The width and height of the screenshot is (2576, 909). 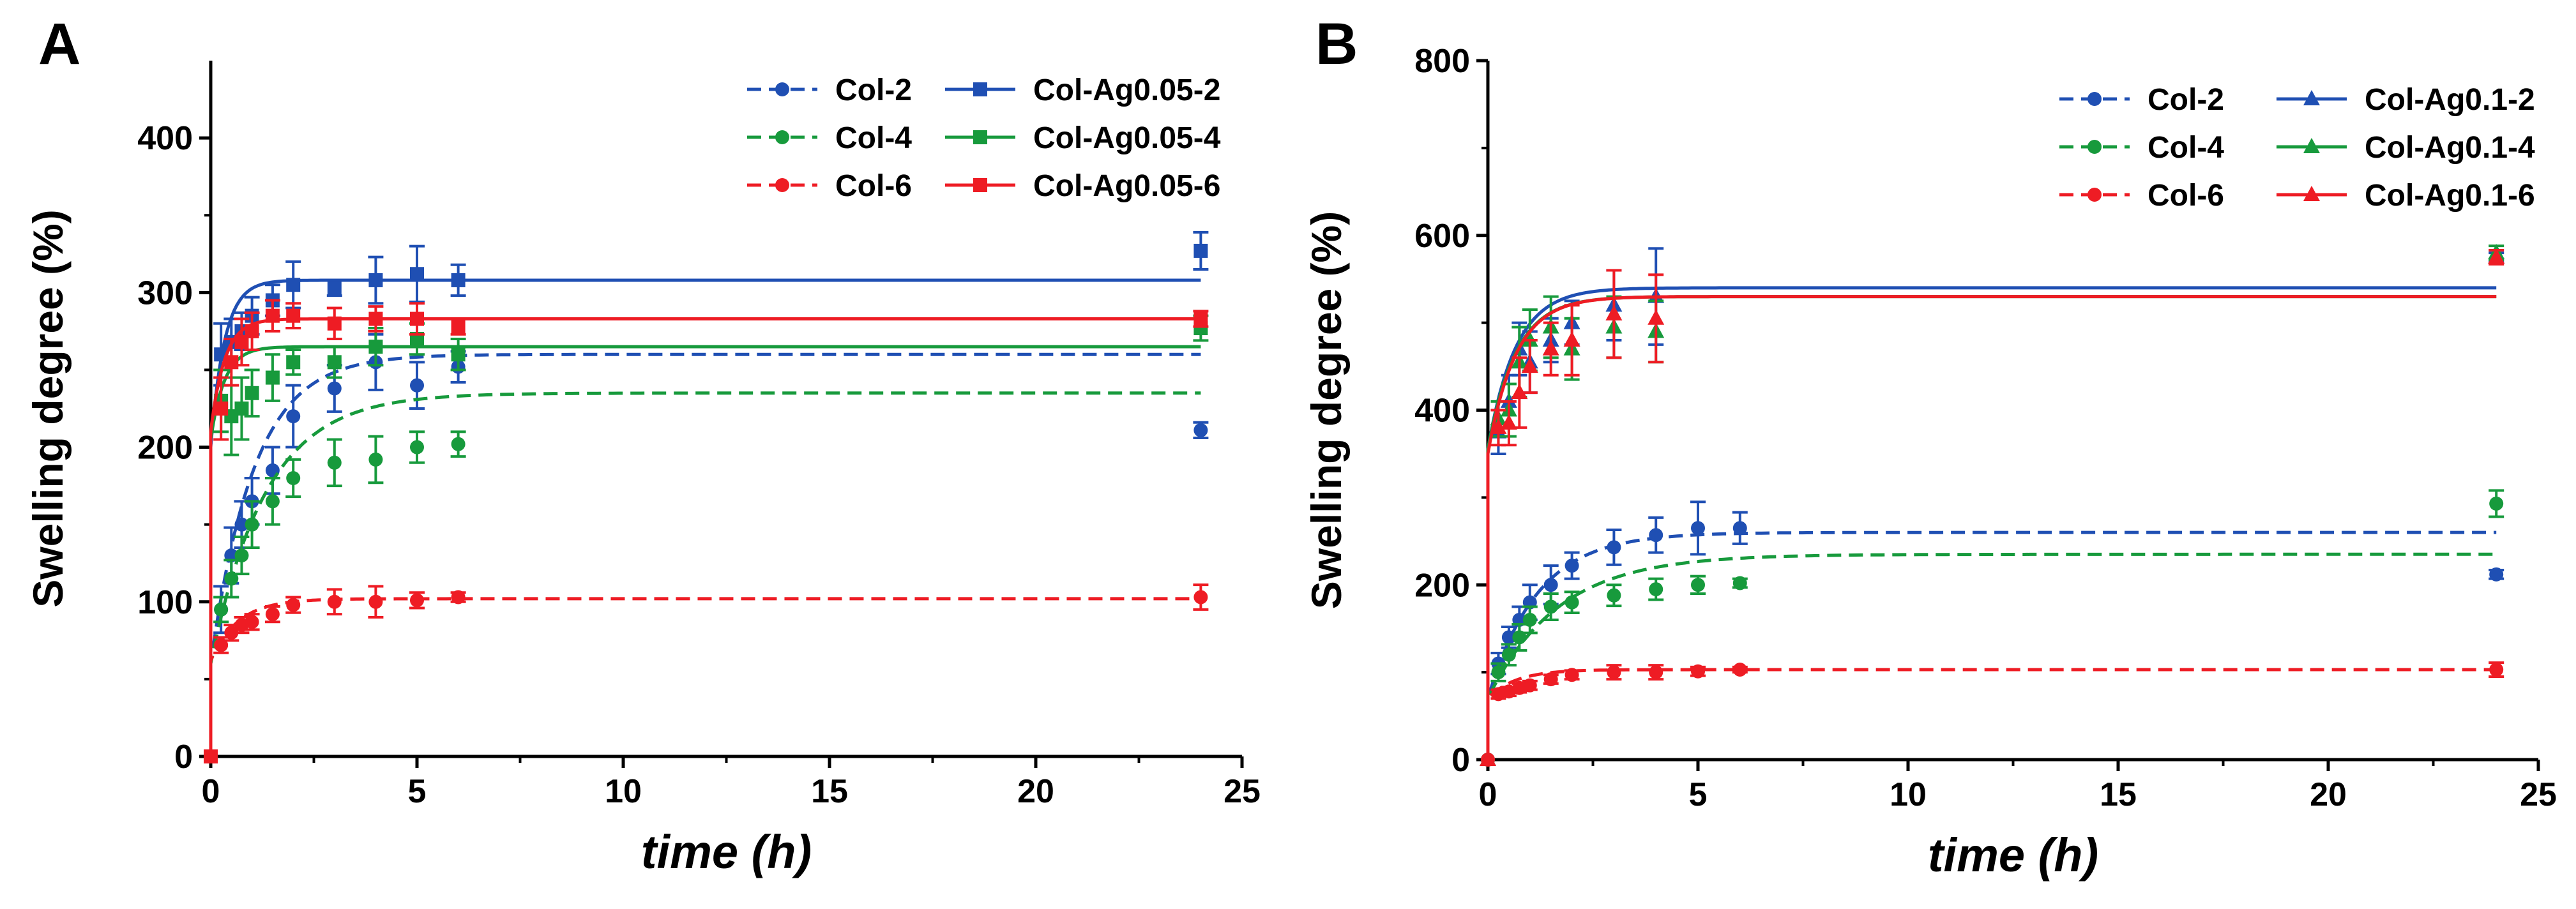 I want to click on legend-item: Col-Ag0.1-2, so click(x=2406, y=100).